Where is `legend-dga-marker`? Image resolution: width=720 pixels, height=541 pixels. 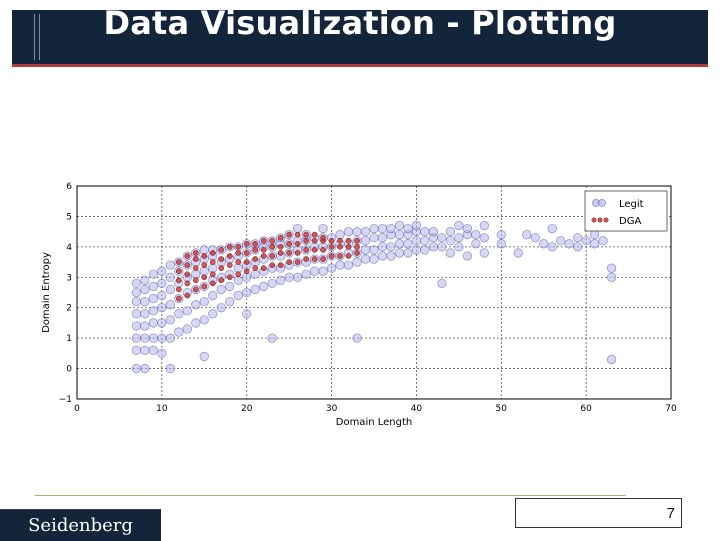 legend-dga-marker is located at coordinates (594, 220).